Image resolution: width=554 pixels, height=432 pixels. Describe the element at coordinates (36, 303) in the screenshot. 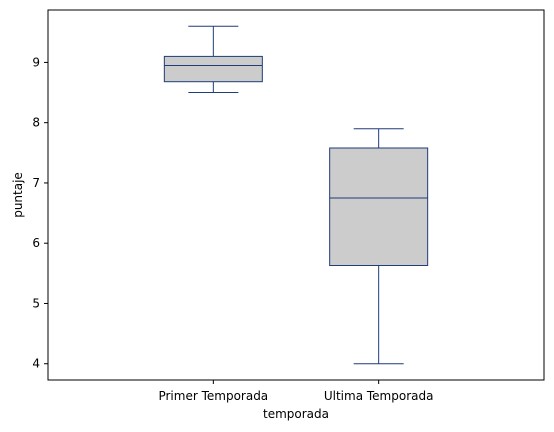

I see `y-tick-label: 5` at that location.